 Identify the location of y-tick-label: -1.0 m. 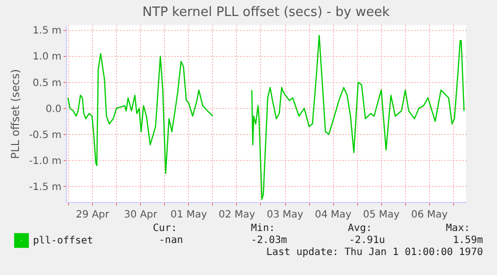
(45, 161).